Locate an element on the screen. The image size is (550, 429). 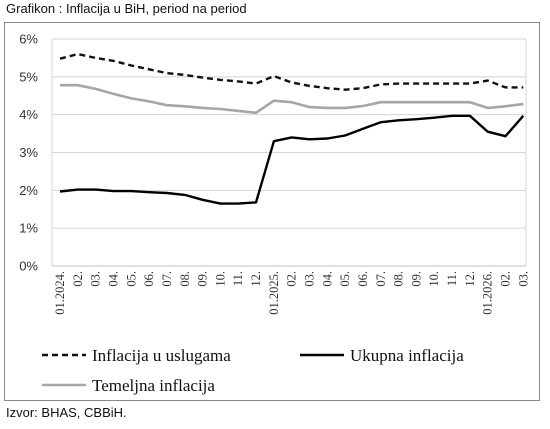
legend-label-0: Inflacija u uslugama is located at coordinates (161, 355).